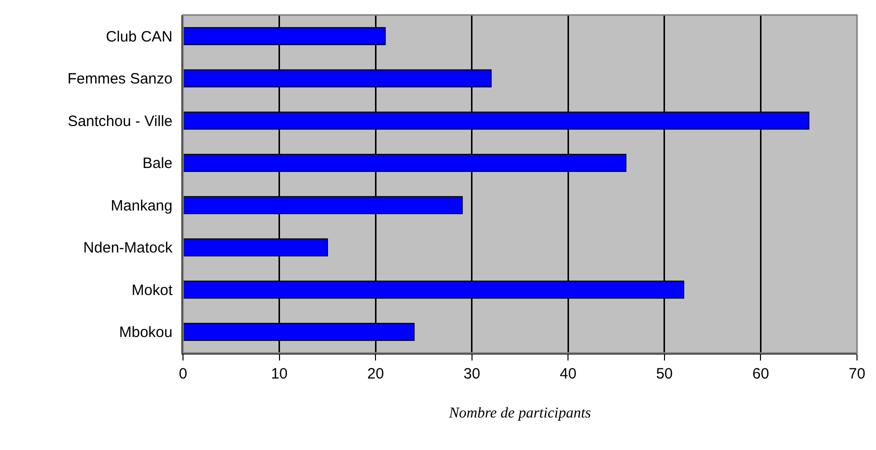 The width and height of the screenshot is (876, 450). What do you see at coordinates (120, 121) in the screenshot?
I see `y-tick-label: Santchou - Ville` at bounding box center [120, 121].